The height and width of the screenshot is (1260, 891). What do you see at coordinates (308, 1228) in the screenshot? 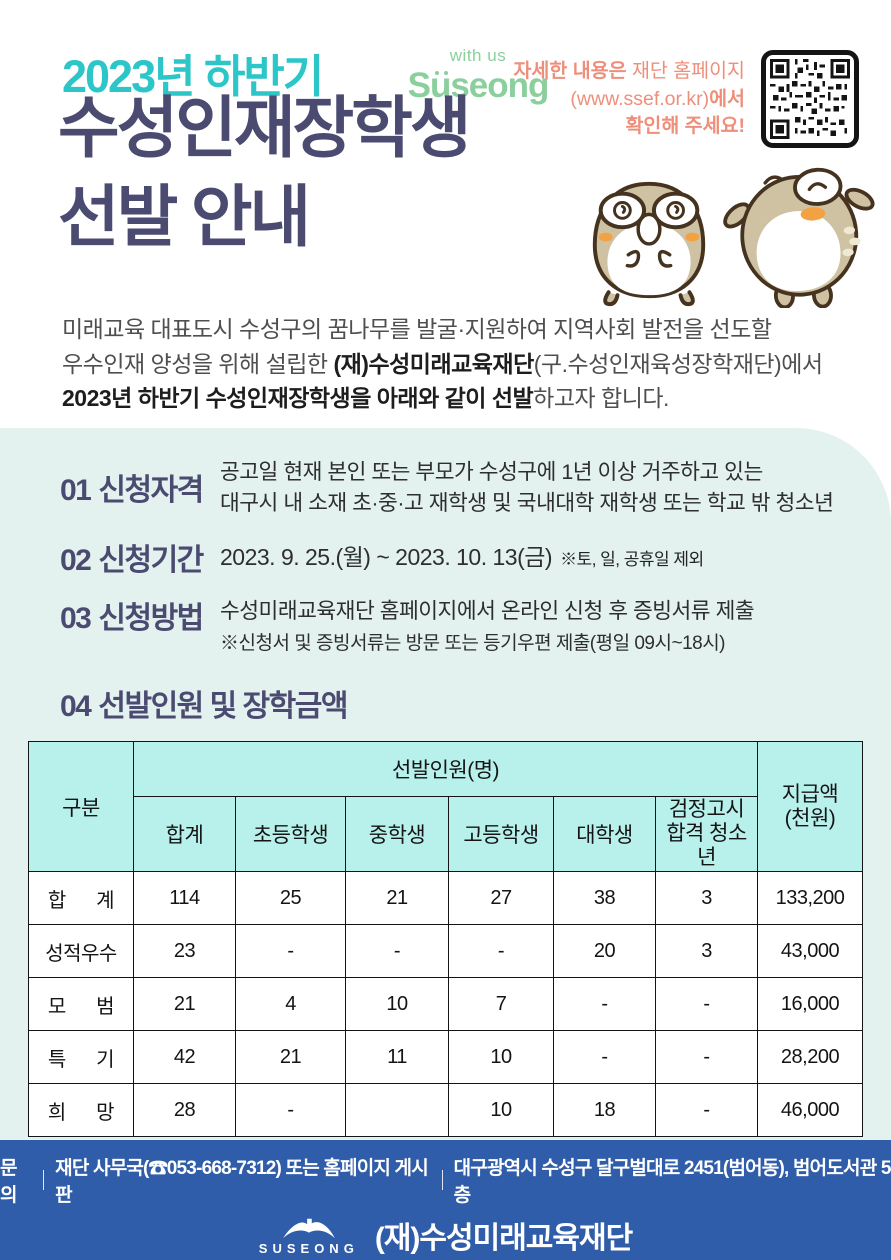
I see `roof-icon` at bounding box center [308, 1228].